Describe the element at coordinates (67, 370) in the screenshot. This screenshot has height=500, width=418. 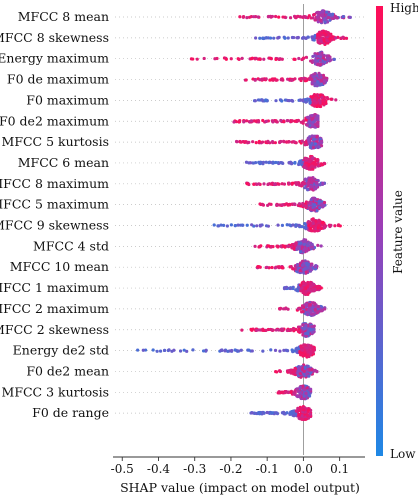
I see `feature-label: F0 de2 mean` at that location.